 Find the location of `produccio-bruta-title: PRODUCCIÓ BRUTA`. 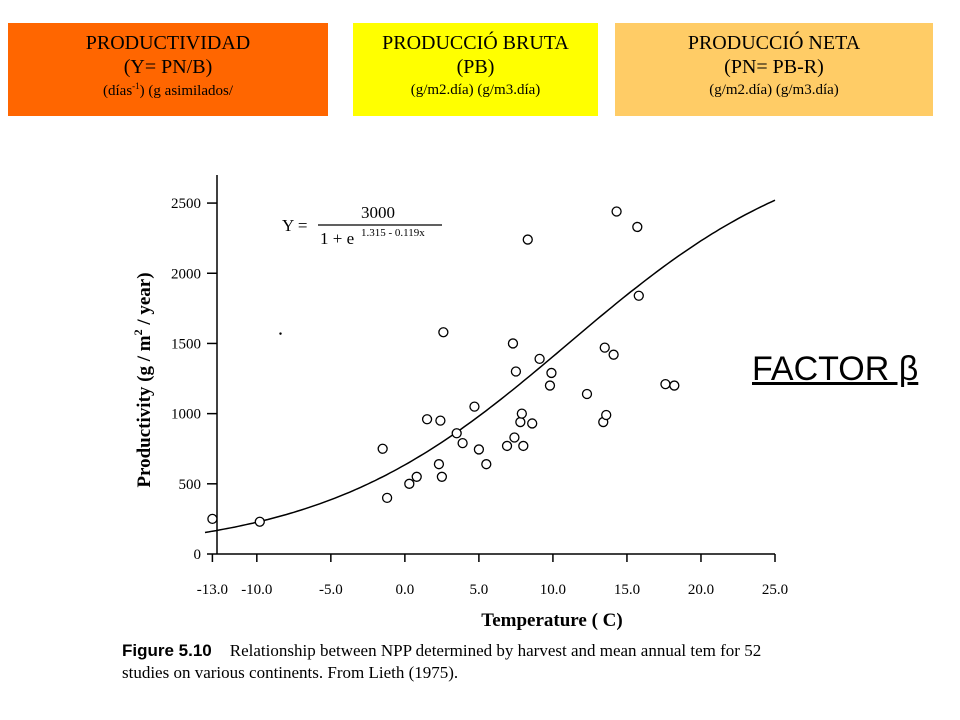

produccio-bruta-title: PRODUCCIÓ BRUTA is located at coordinates (475, 43).